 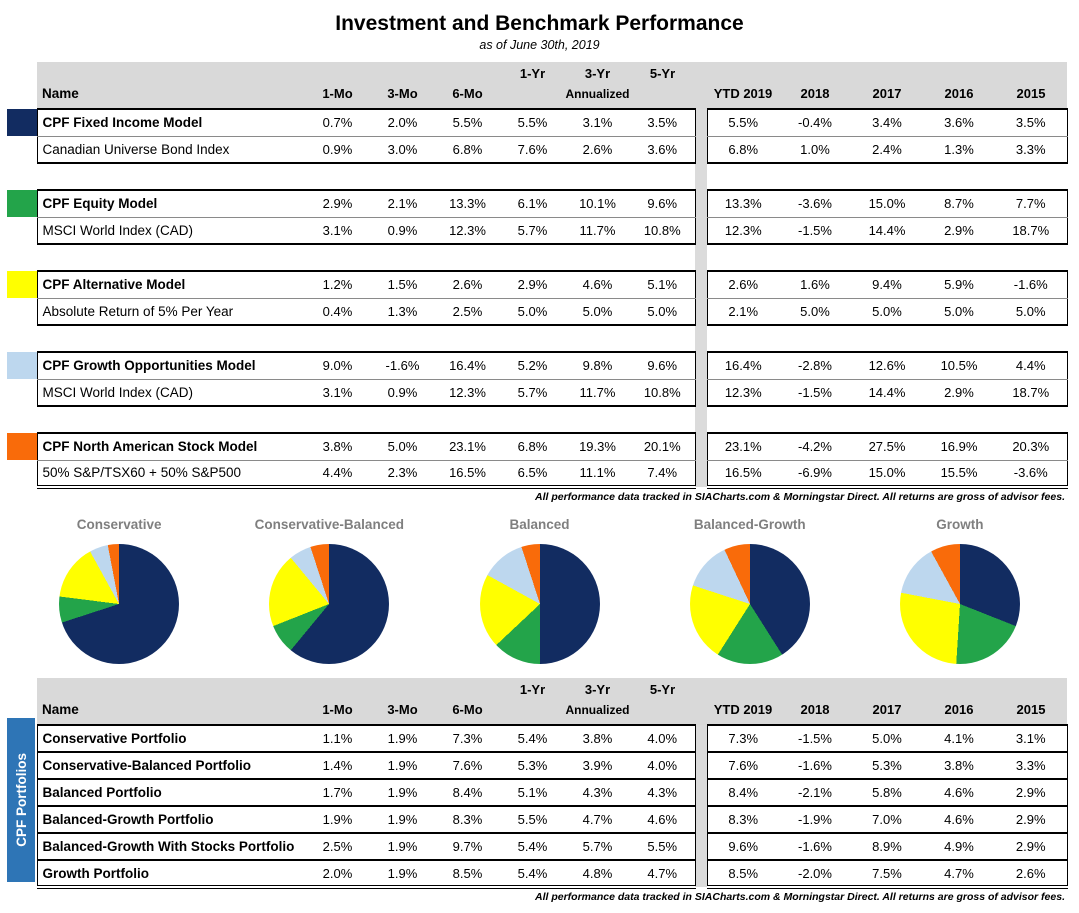 What do you see at coordinates (329, 604) in the screenshot?
I see `pie-chart-conservative-balanced` at bounding box center [329, 604].